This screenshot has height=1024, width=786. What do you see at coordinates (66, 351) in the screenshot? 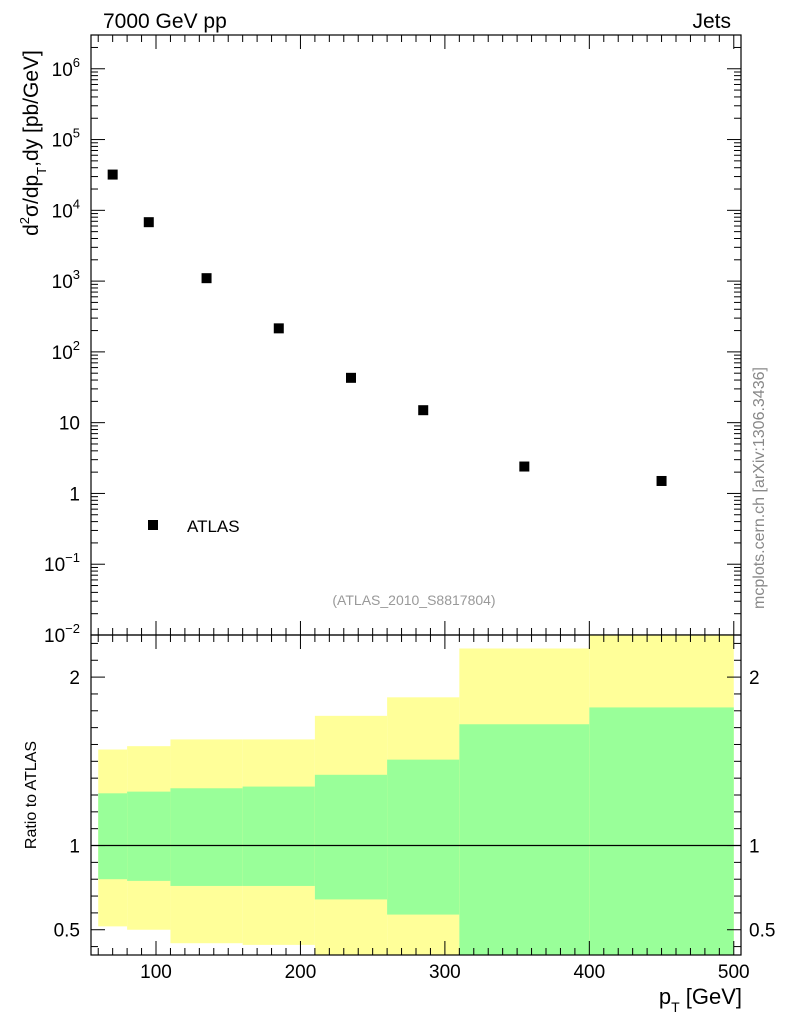
I see `main-y-tick-label: 10²` at bounding box center [66, 351].